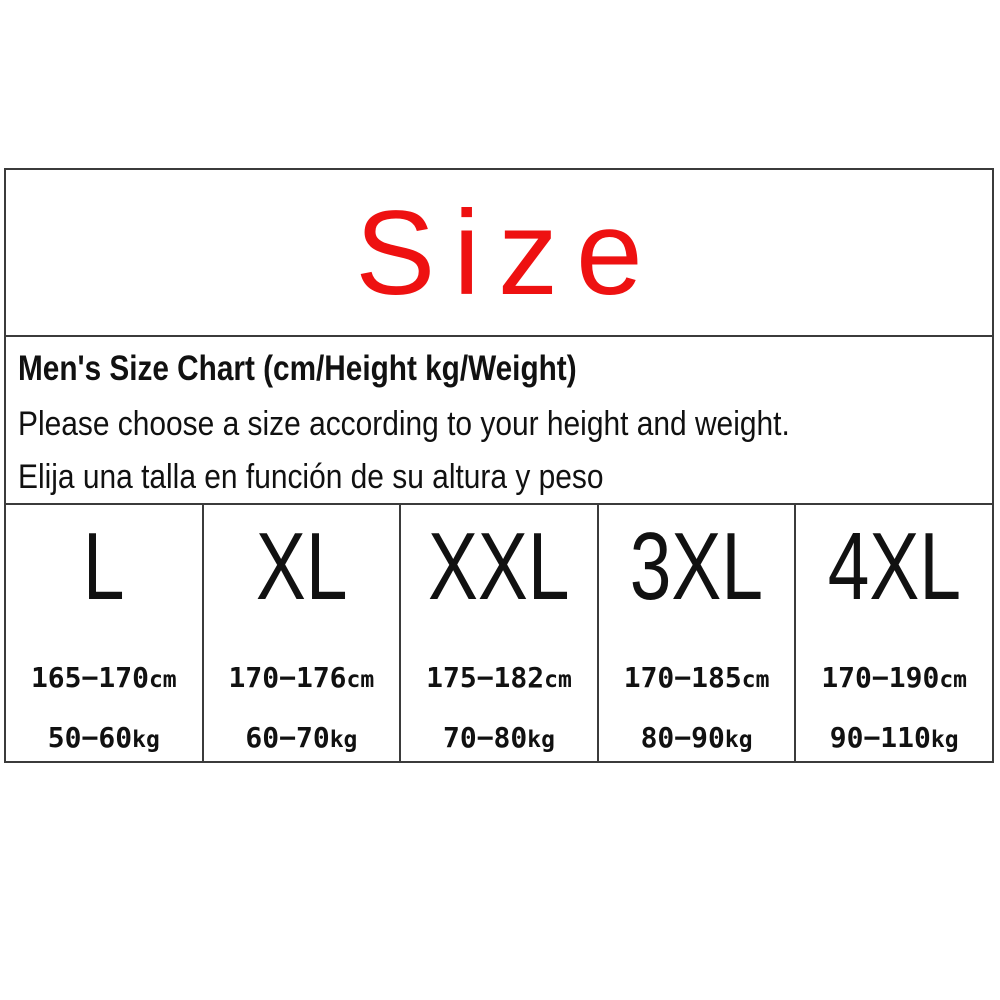 Image resolution: width=1000 pixels, height=1000 pixels. I want to click on height-range-value: 175−182, so click(485, 677).